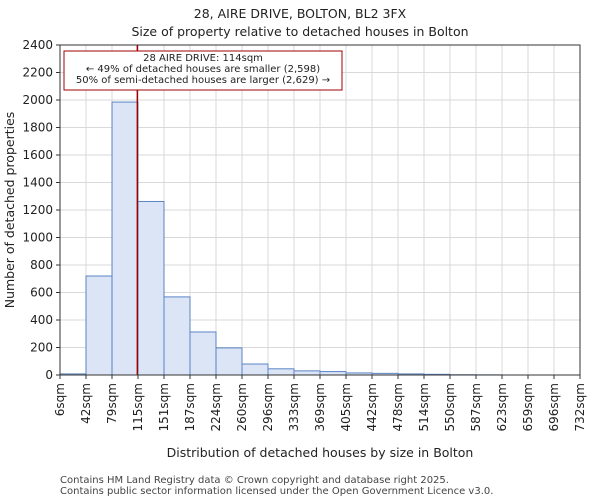 This screenshot has height=500, width=600. I want to click on y-tick-label: 200, so click(41, 348).